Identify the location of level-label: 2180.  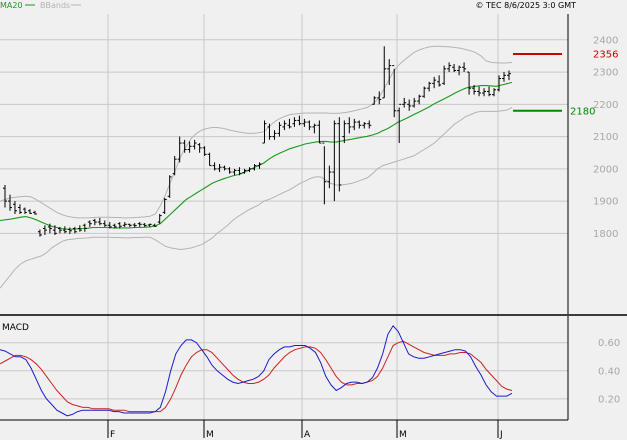
(582, 111).